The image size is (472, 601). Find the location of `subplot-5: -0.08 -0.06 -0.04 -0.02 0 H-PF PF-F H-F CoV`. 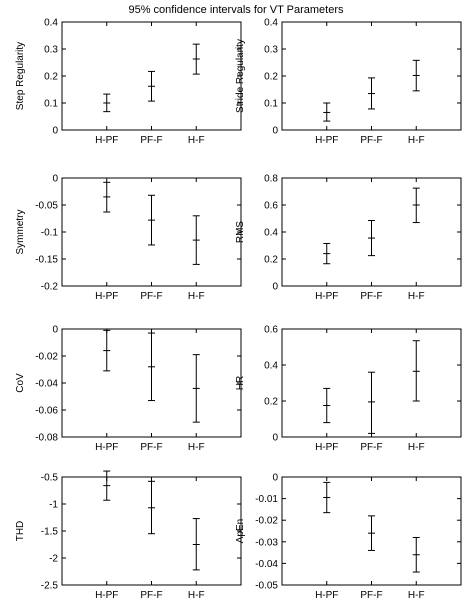

subplot-5: -0.08 -0.06 -0.04 -0.02 0 H-PF PF-F H-F CoV is located at coordinates (128, 389).